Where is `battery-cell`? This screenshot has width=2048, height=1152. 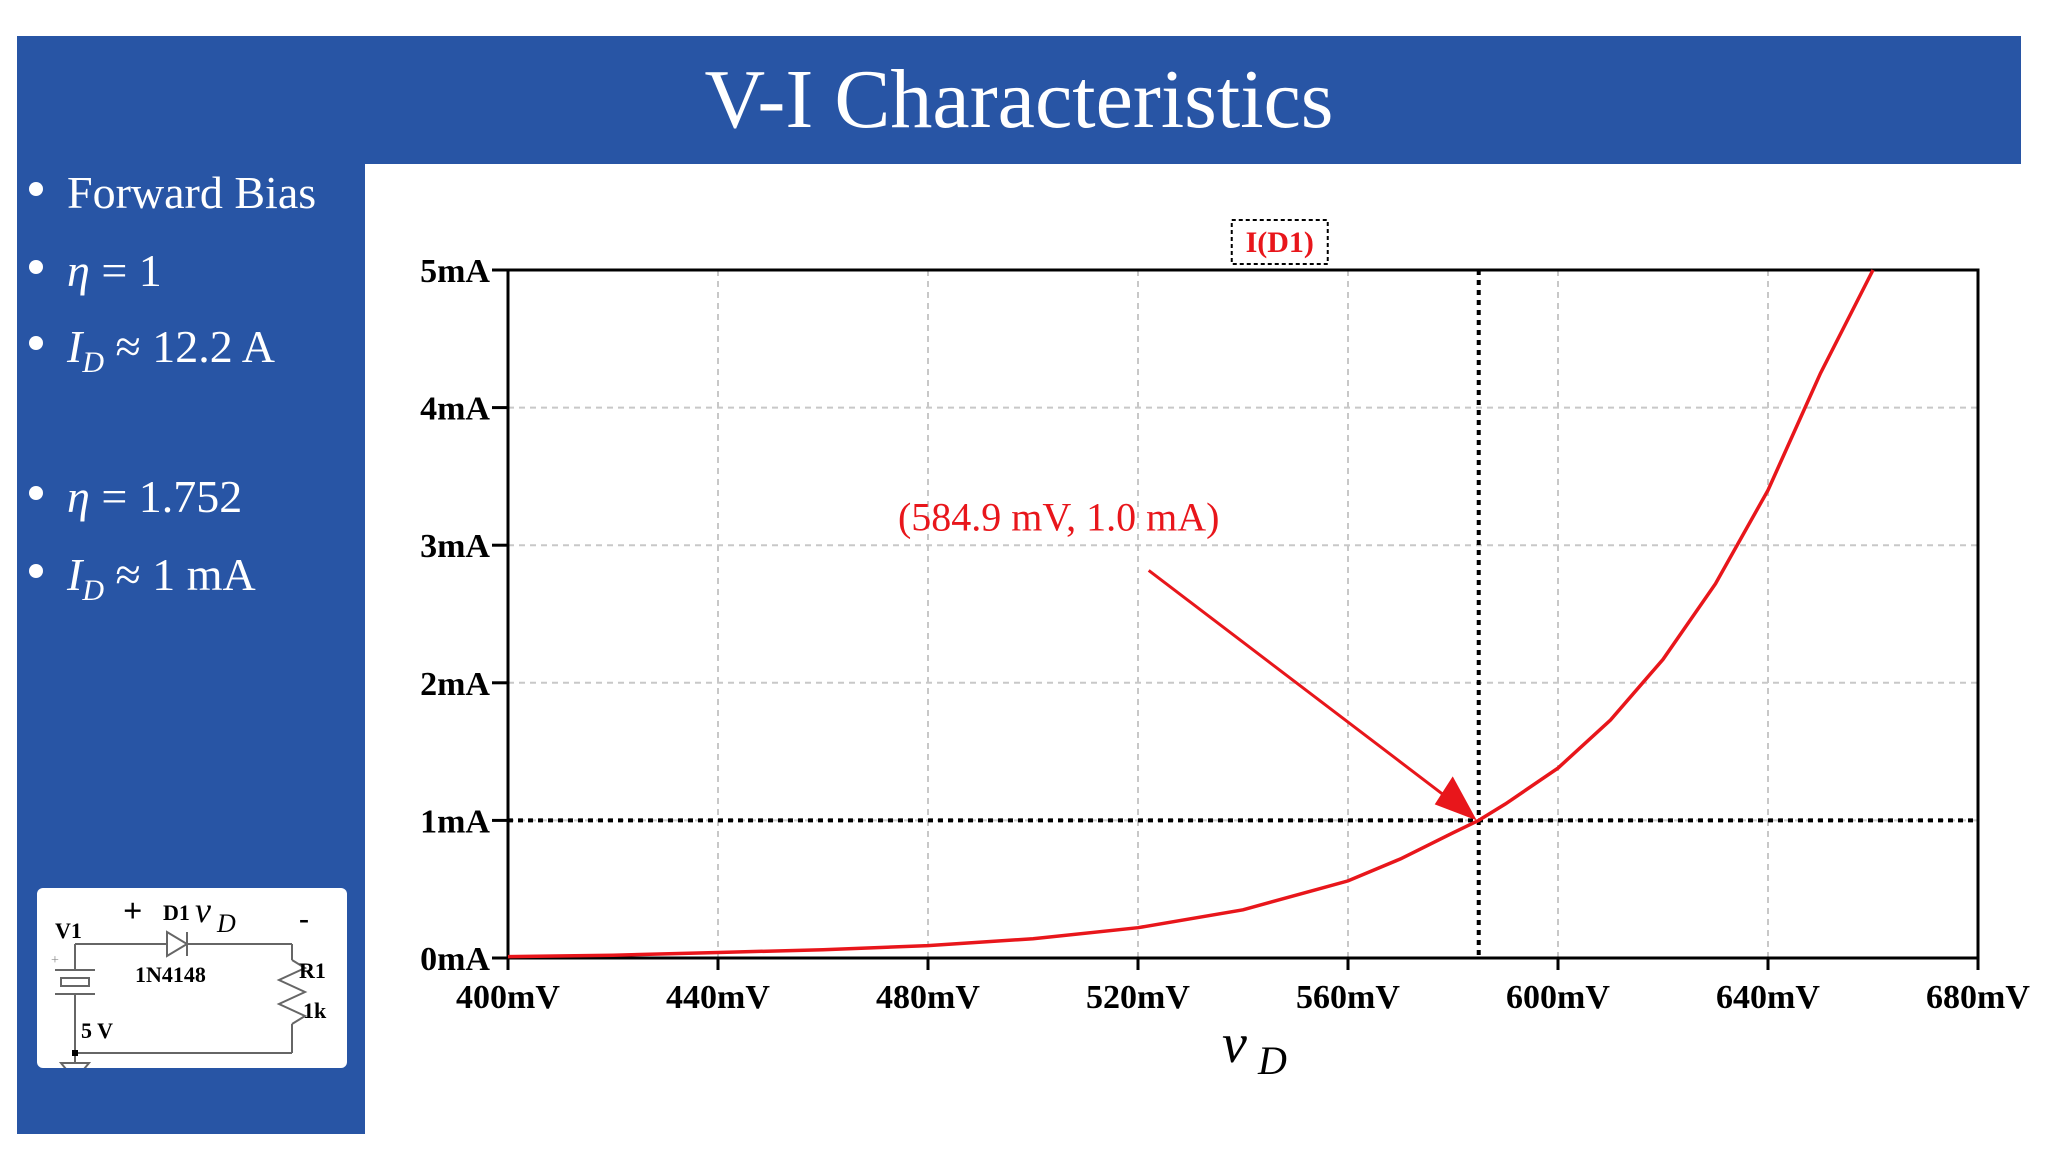
battery-cell is located at coordinates (75, 982).